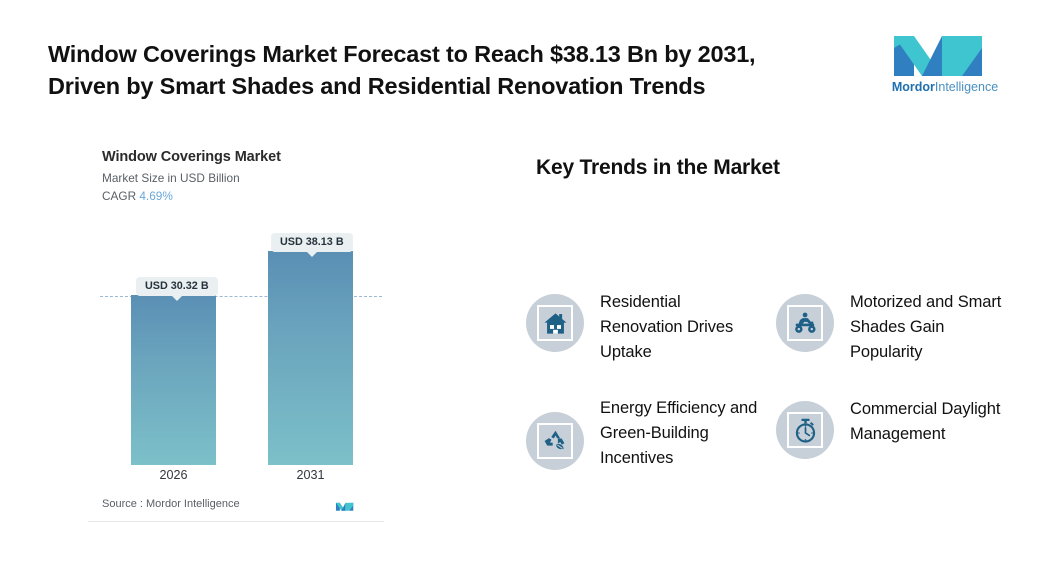 This screenshot has height=577, width=1038. What do you see at coordinates (966, 87) in the screenshot?
I see `brand-word-thin: Intelligence` at bounding box center [966, 87].